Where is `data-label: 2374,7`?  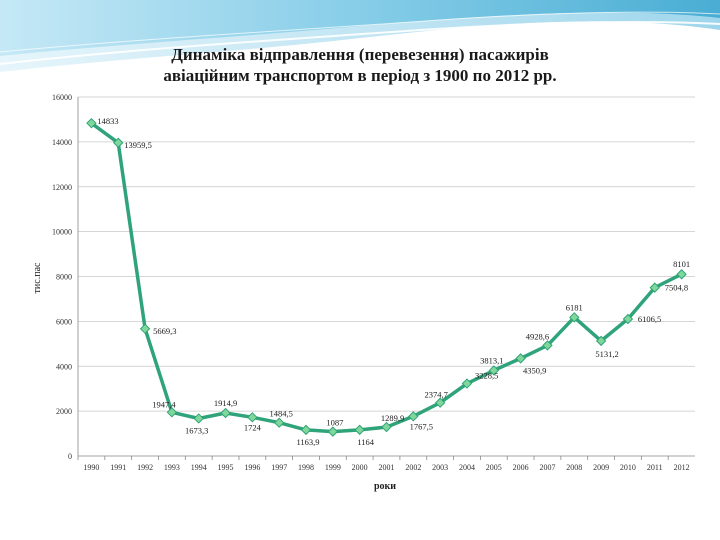 data-label: 2374,7 is located at coordinates (435, 395).